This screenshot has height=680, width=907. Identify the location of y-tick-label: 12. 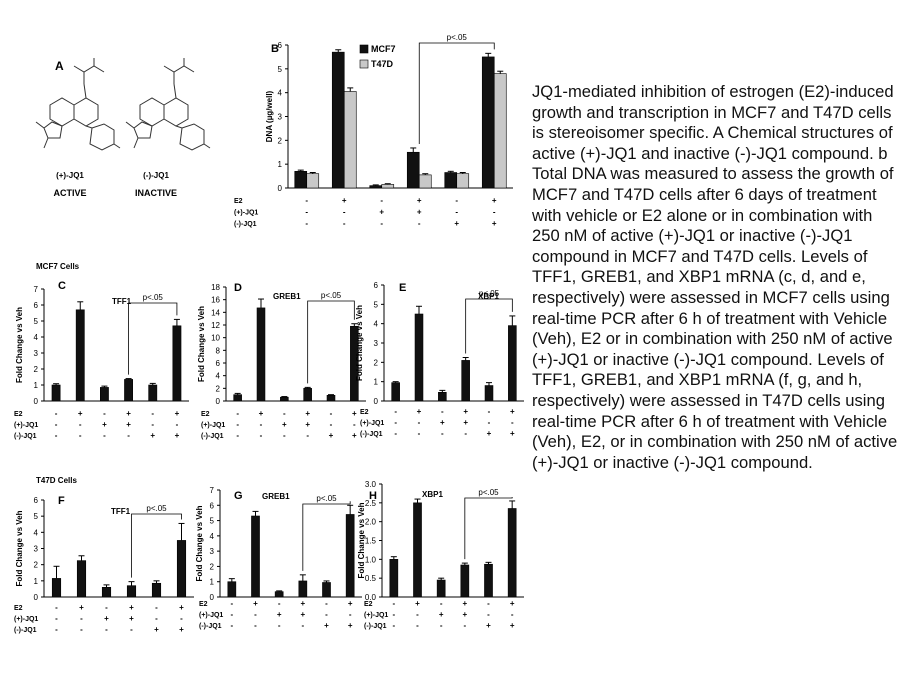
(215, 325).